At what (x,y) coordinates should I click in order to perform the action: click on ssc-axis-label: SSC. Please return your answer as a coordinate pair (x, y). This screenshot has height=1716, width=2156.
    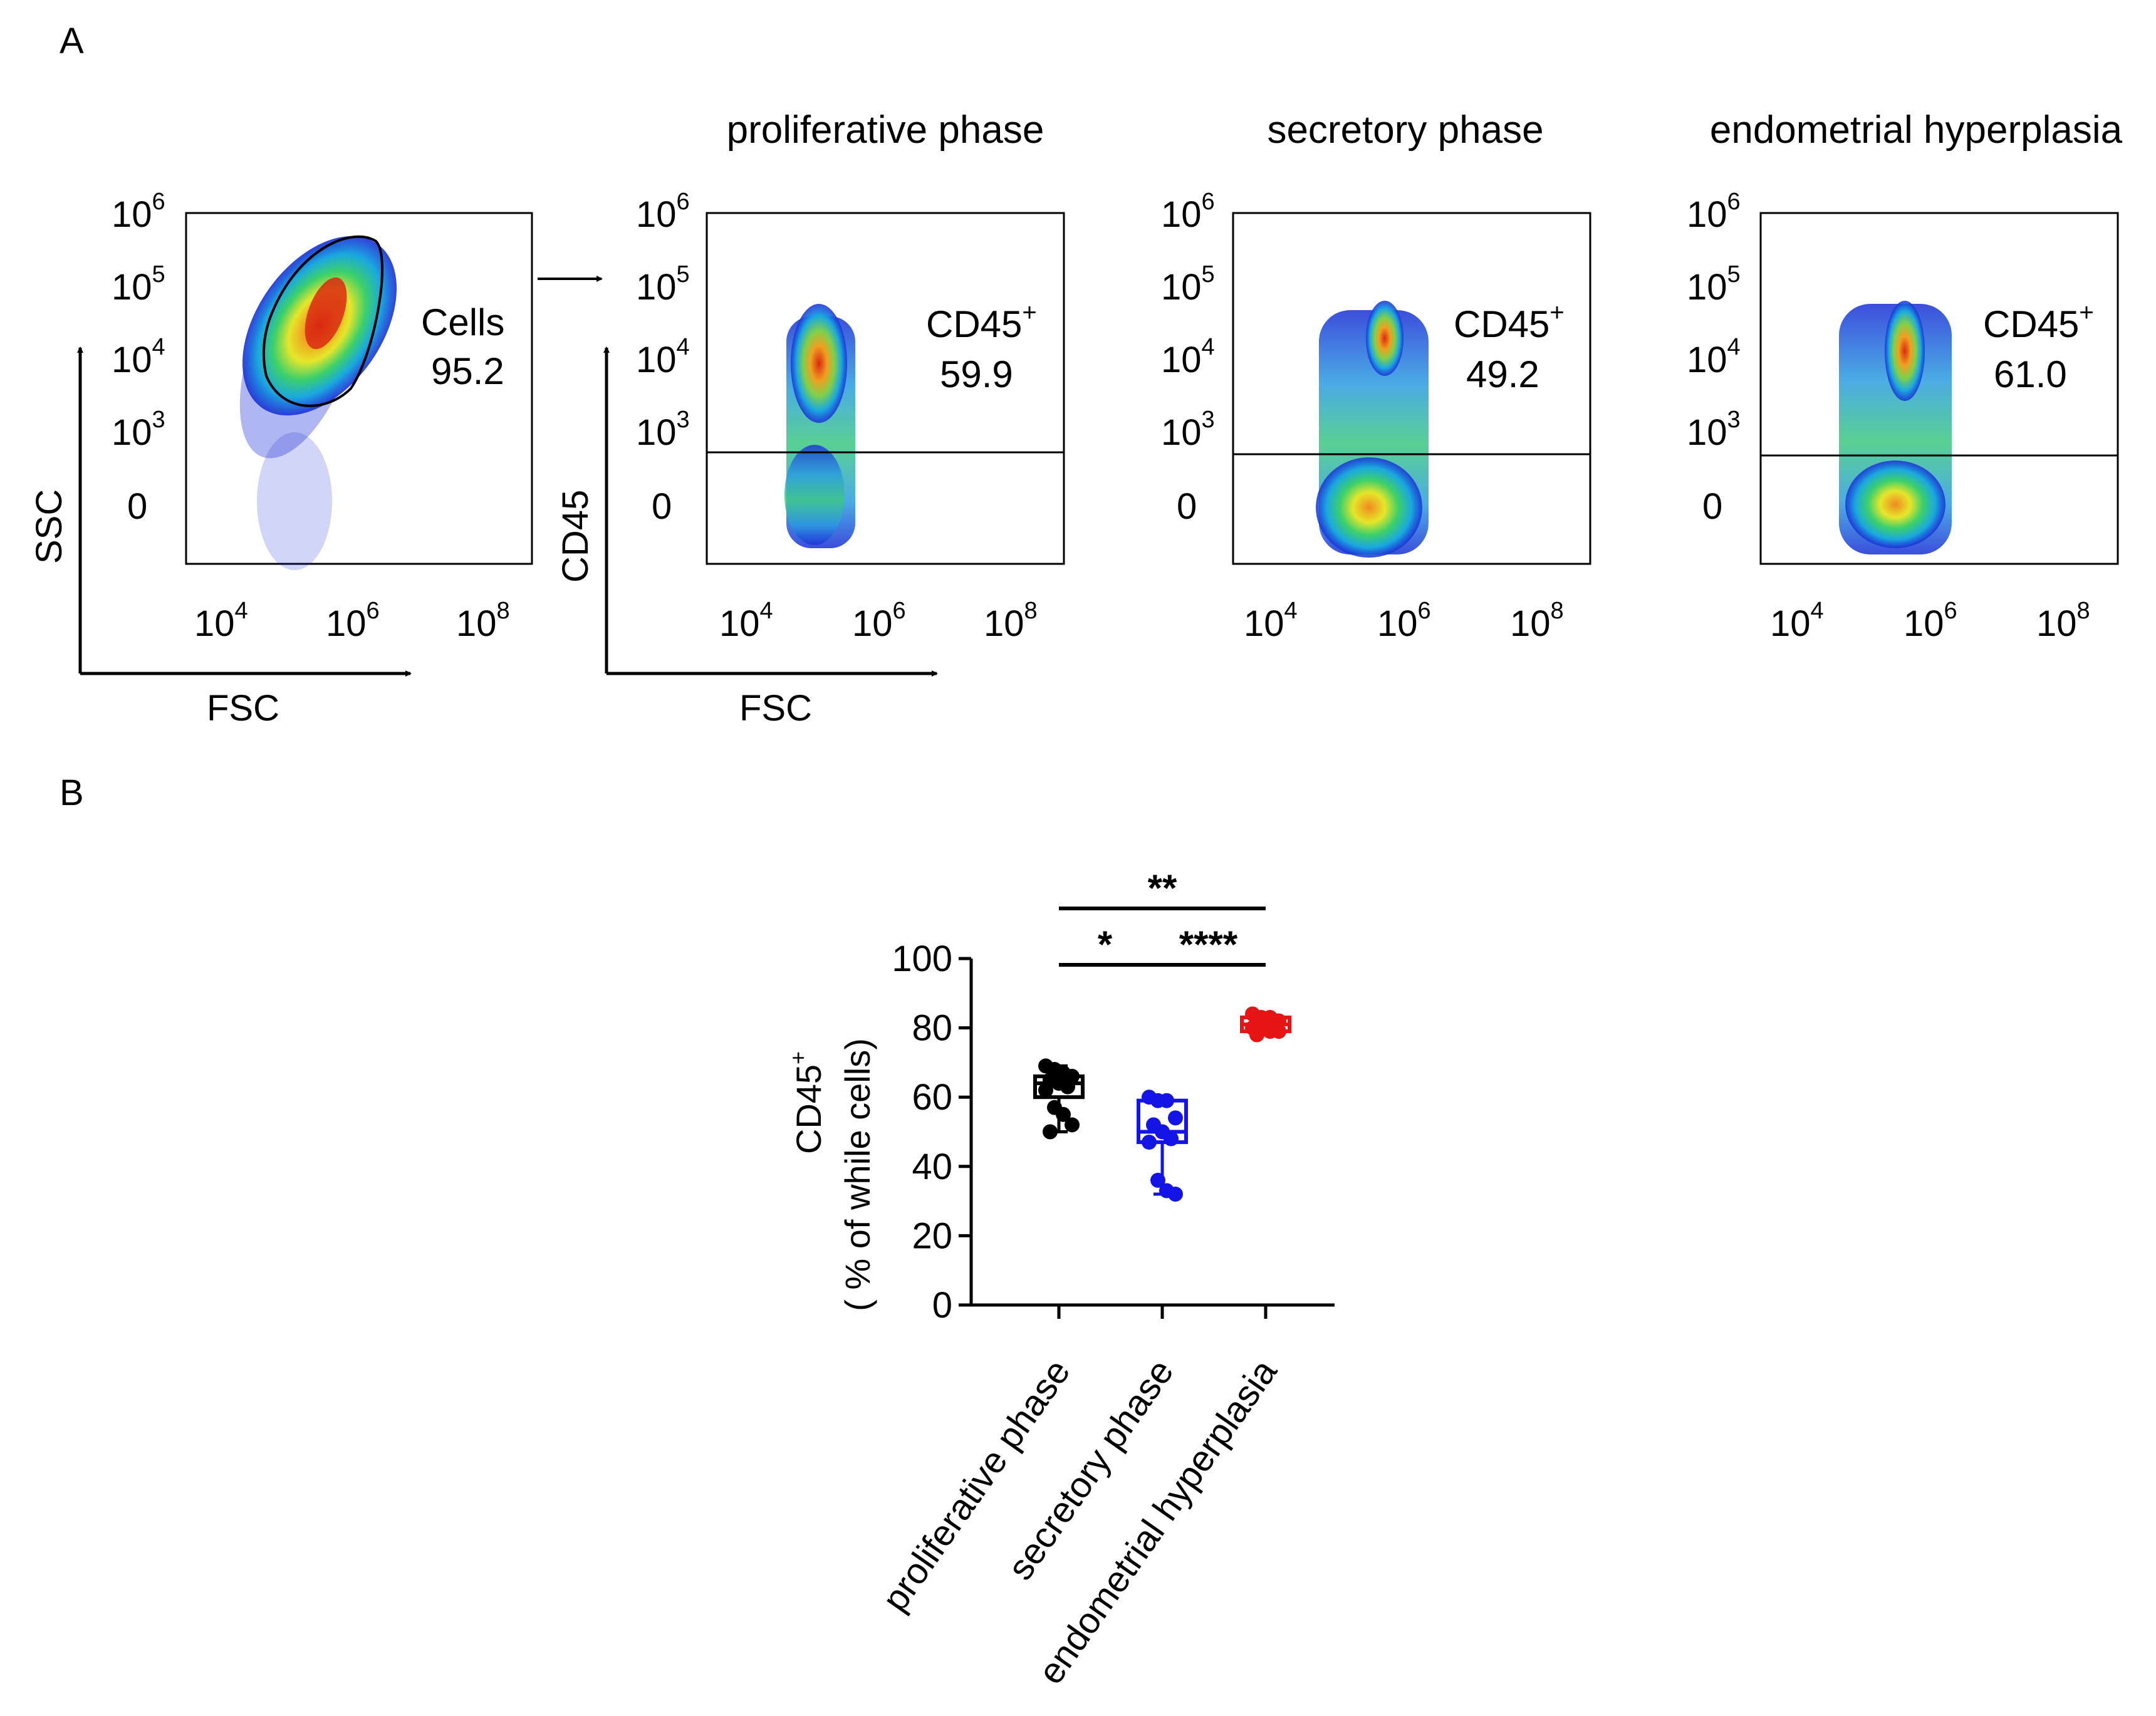
    Looking at the image, I should click on (49, 526).